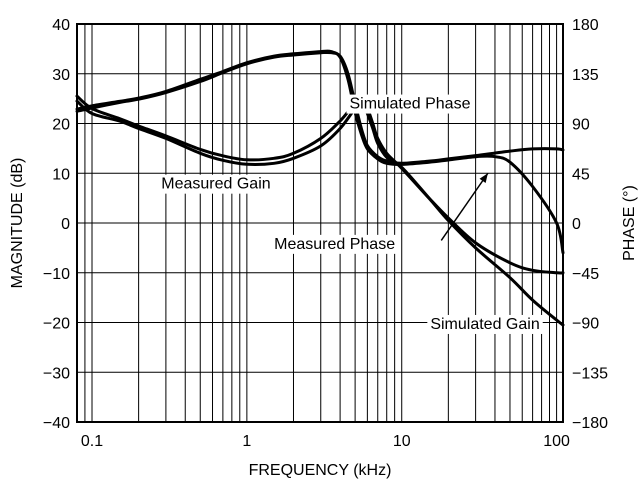  Describe the element at coordinates (464, 206) in the screenshot. I see `measured-phase-arrow` at that location.